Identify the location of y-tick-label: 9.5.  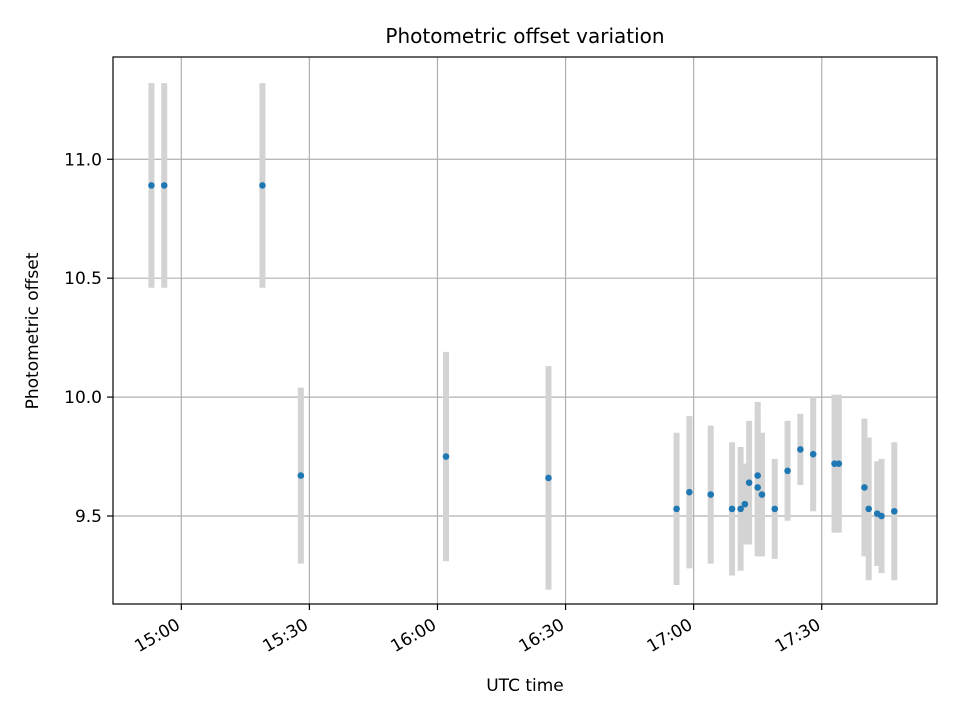
(88, 517).